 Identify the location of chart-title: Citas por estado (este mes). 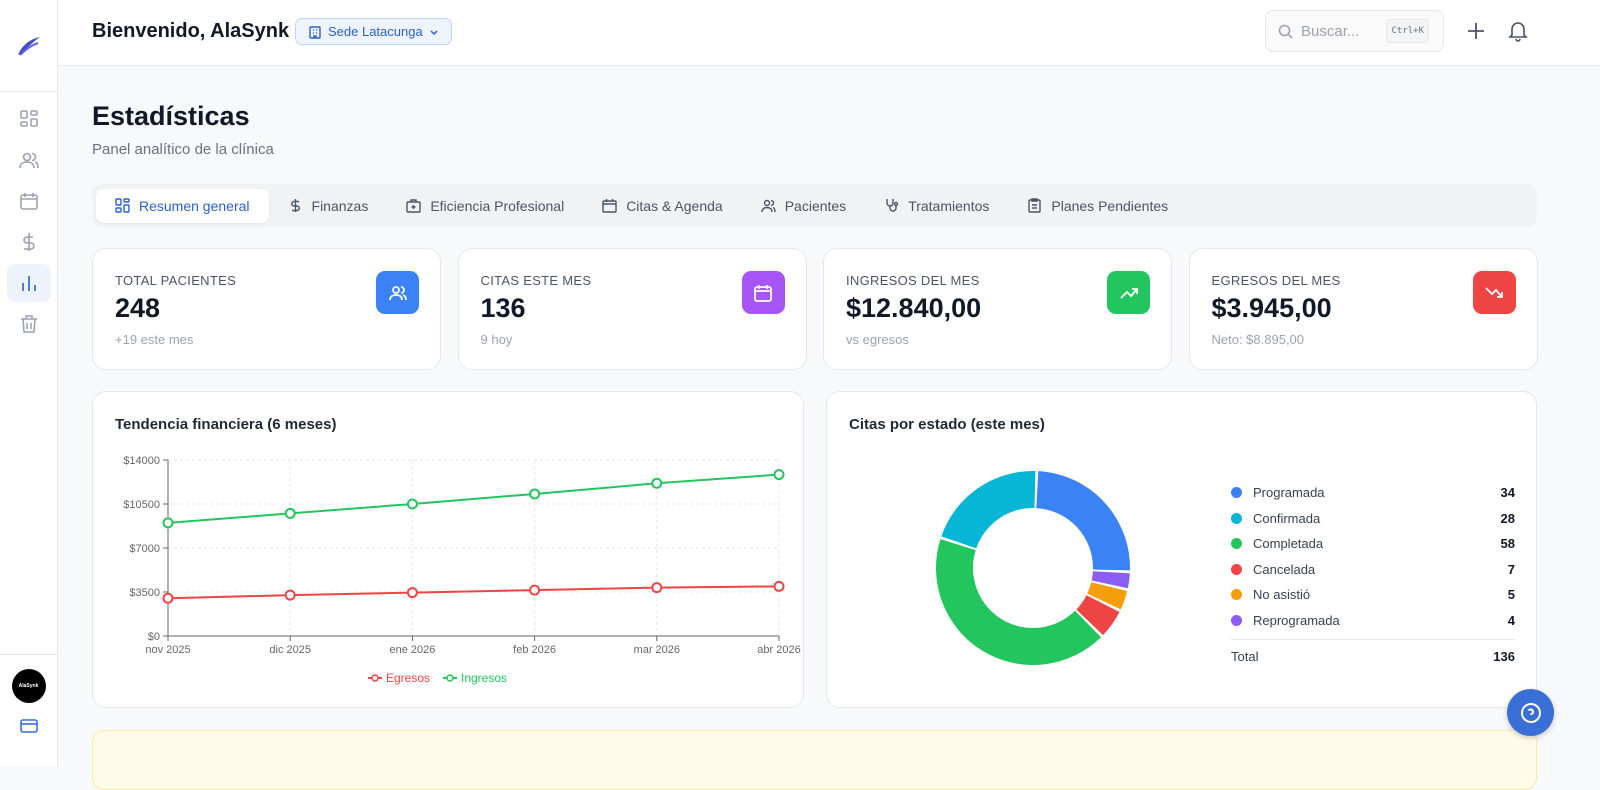
(947, 424).